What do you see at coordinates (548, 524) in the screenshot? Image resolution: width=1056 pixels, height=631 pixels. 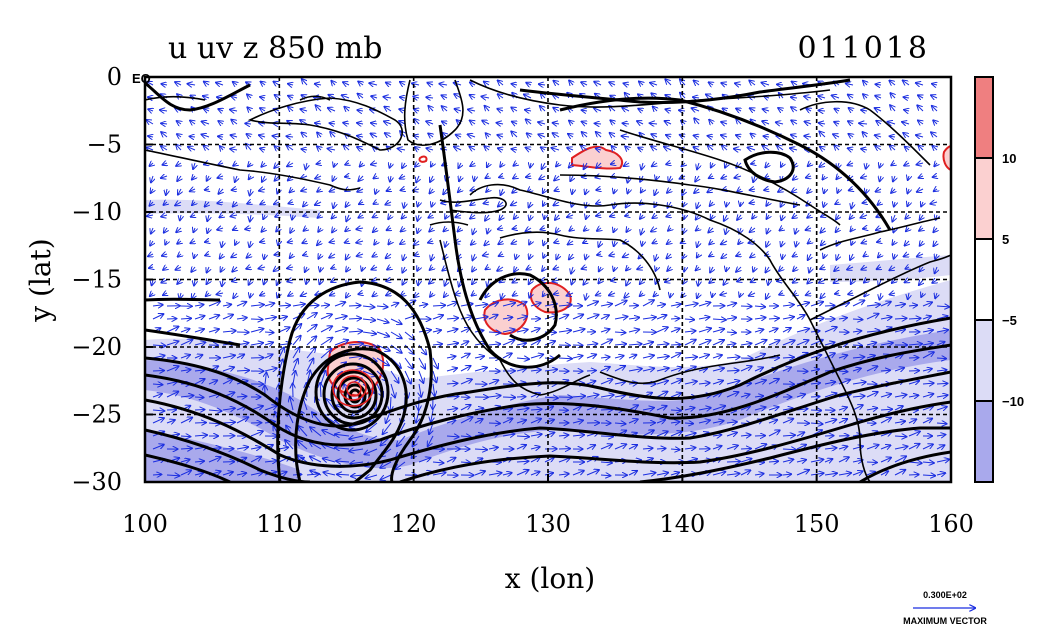 I see `x-tick-label: 130` at bounding box center [548, 524].